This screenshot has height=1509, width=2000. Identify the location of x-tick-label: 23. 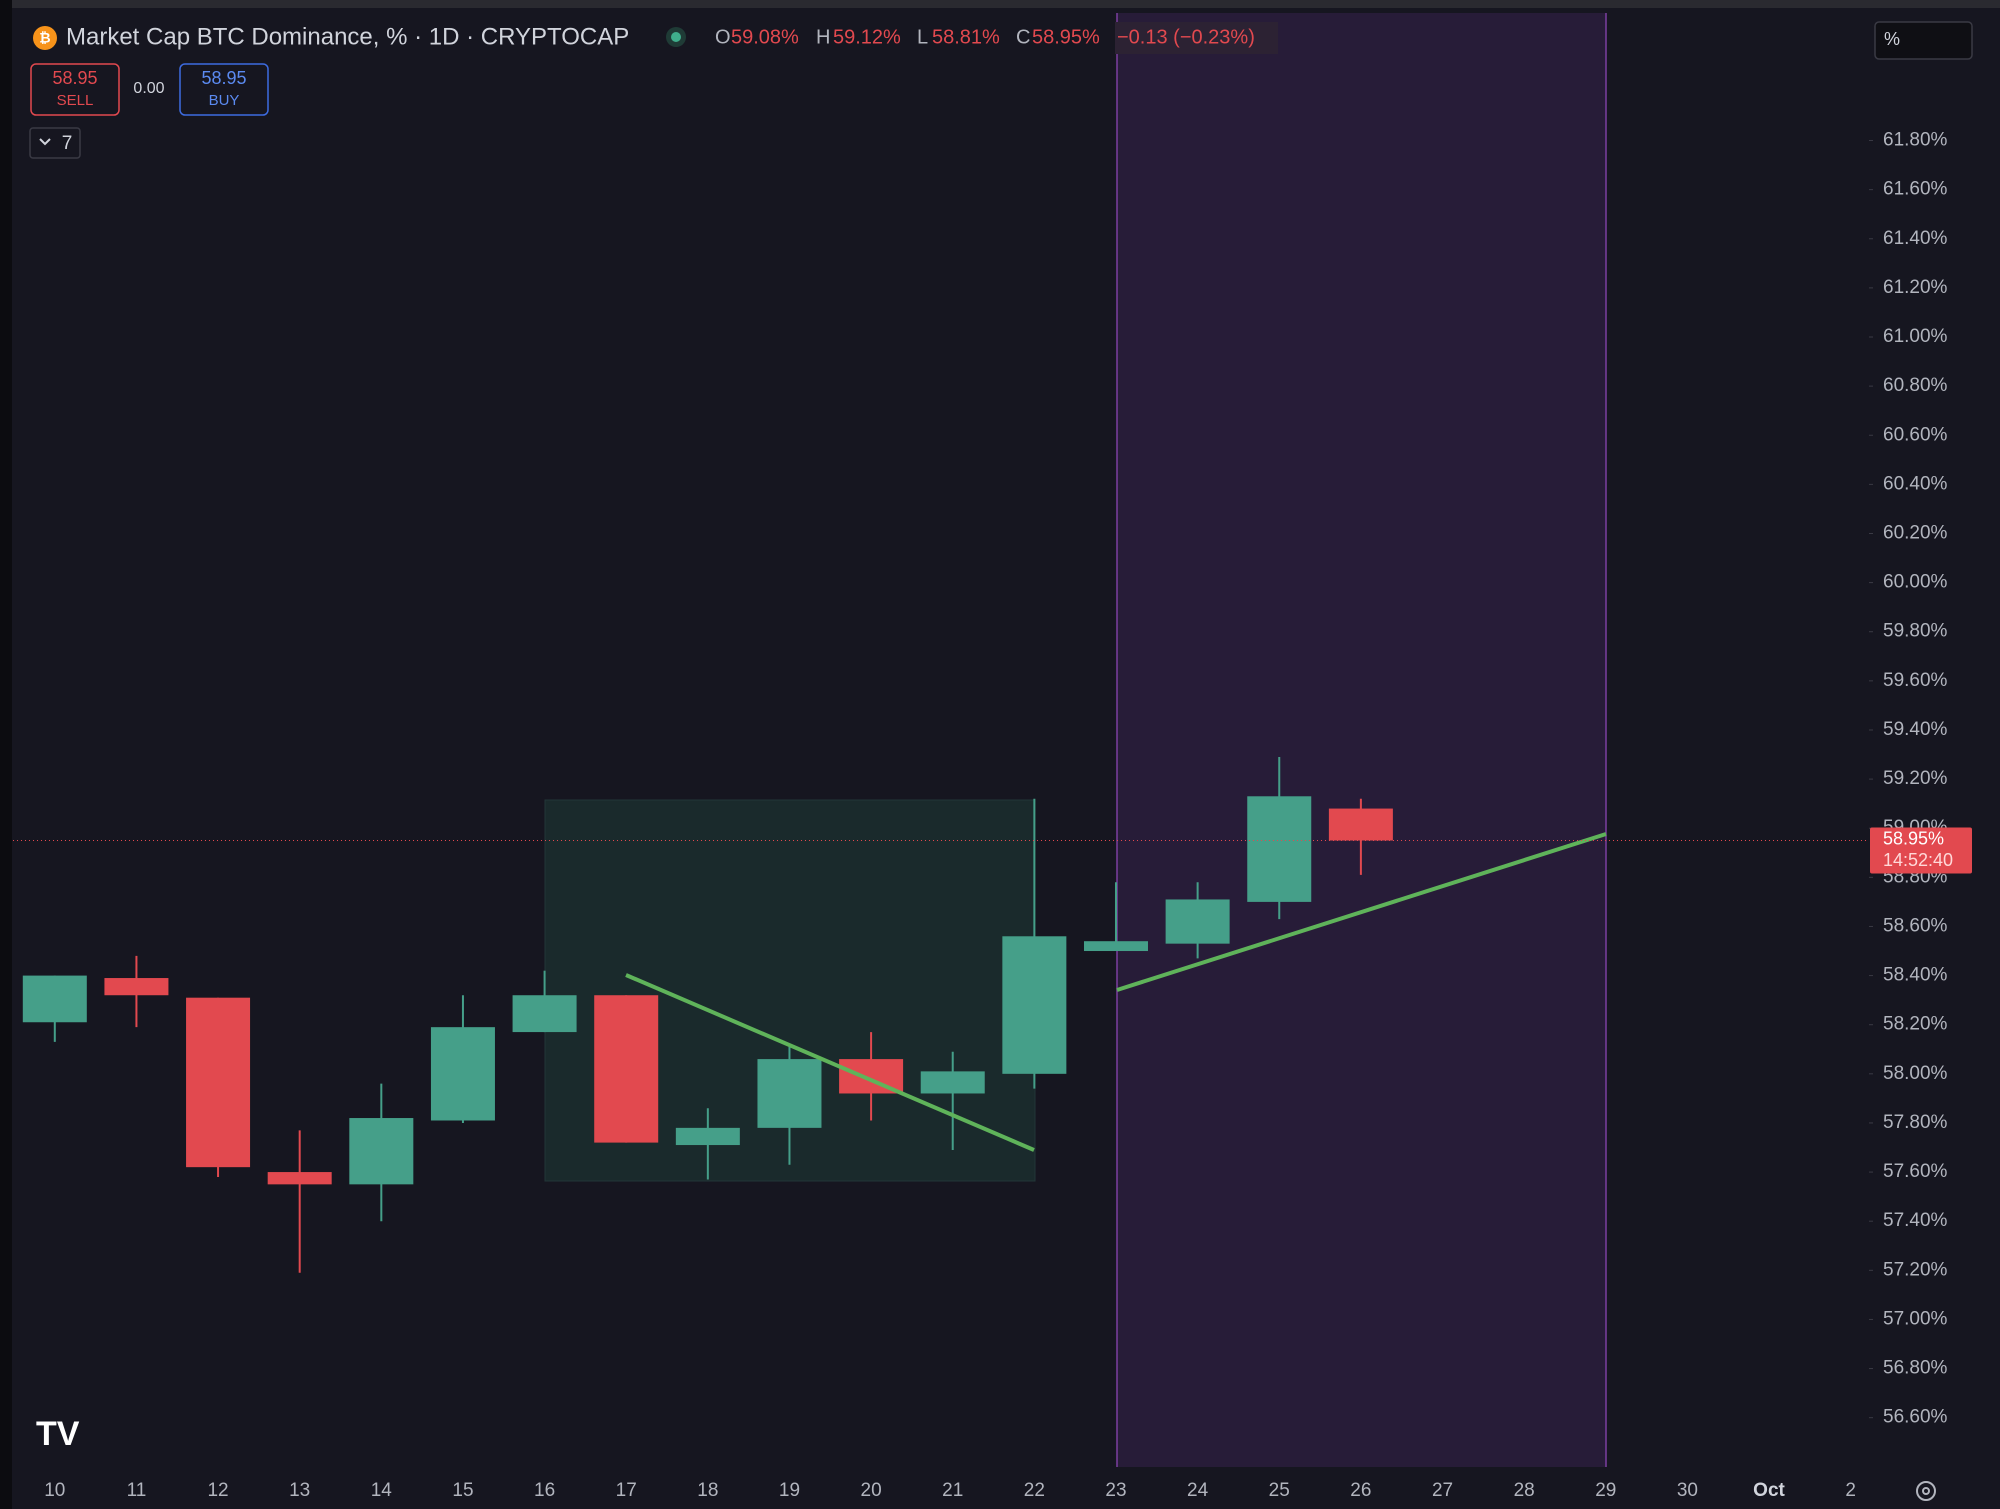
(1115, 1490).